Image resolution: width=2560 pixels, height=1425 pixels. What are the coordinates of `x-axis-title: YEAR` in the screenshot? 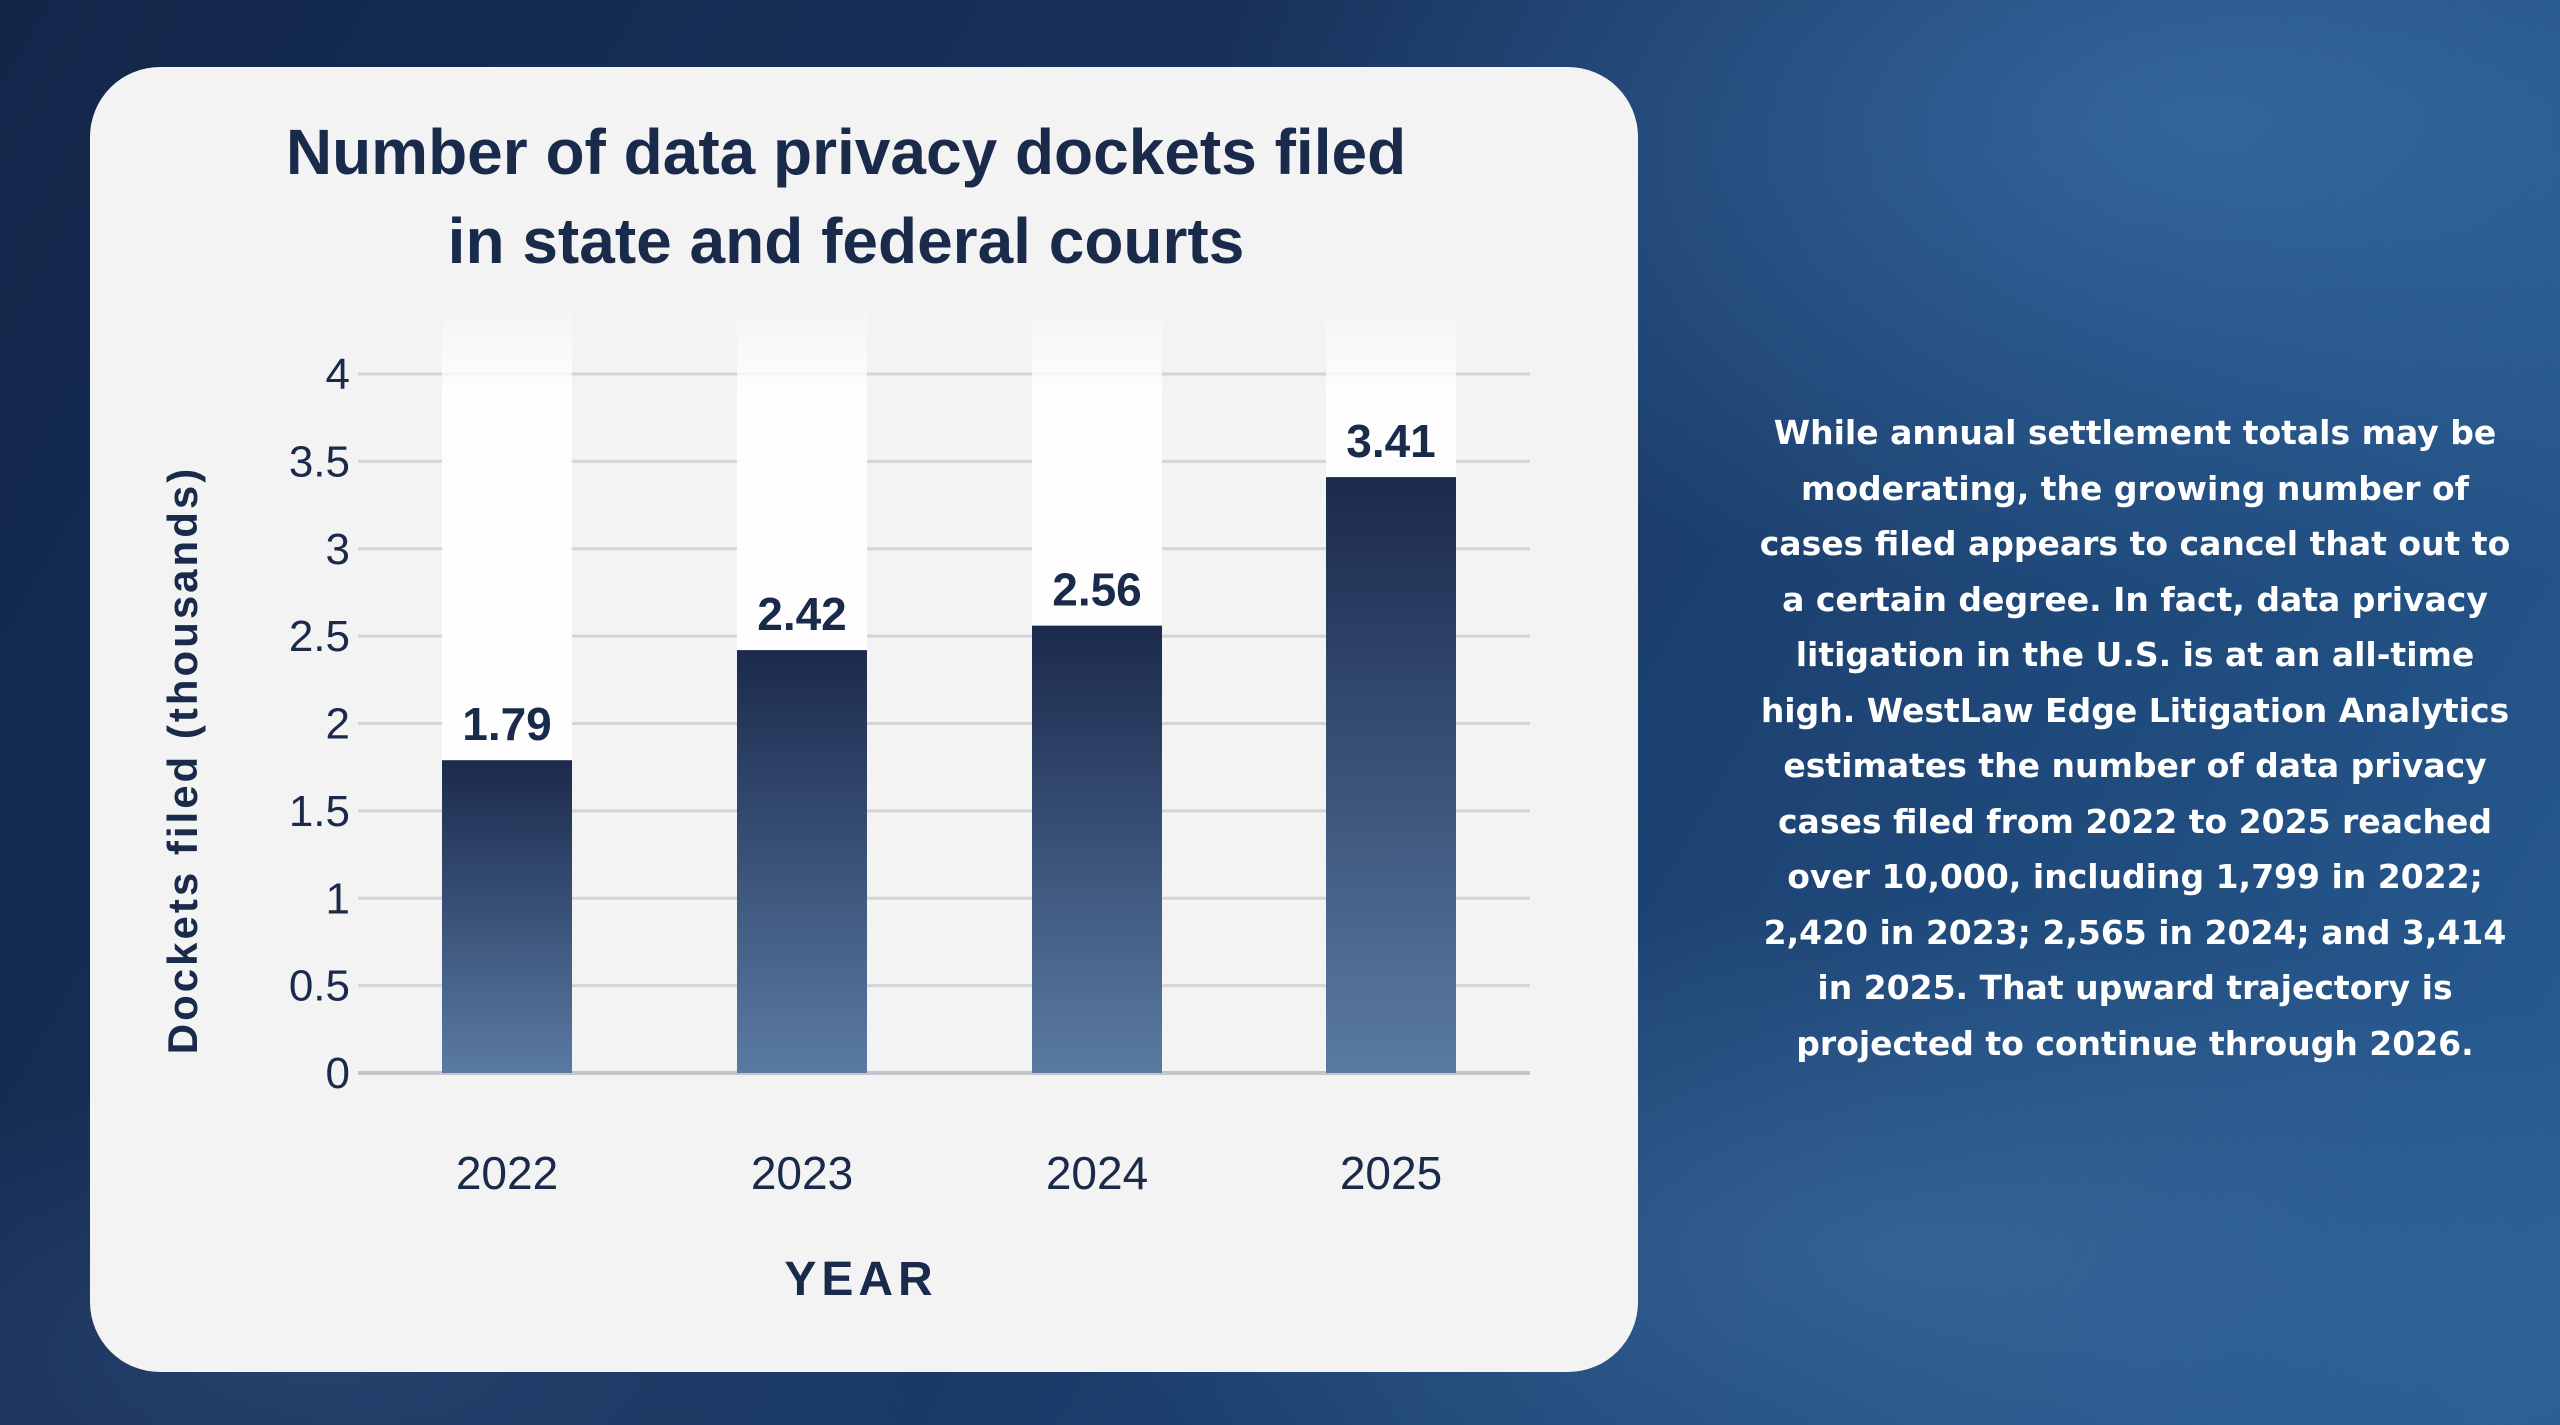 It's located at (860, 1279).